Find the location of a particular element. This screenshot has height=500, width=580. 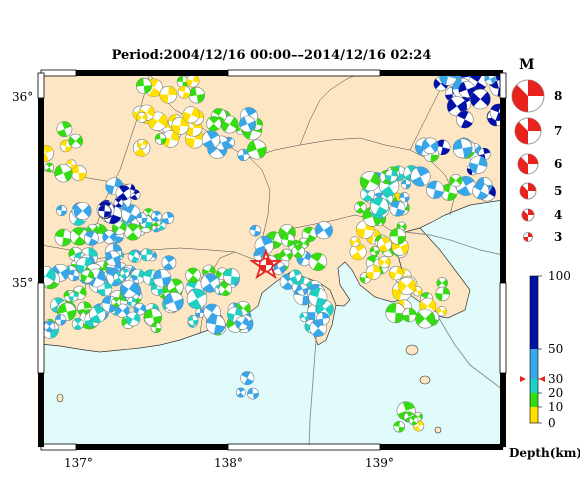

depth-colorbar is located at coordinates (532, 349).